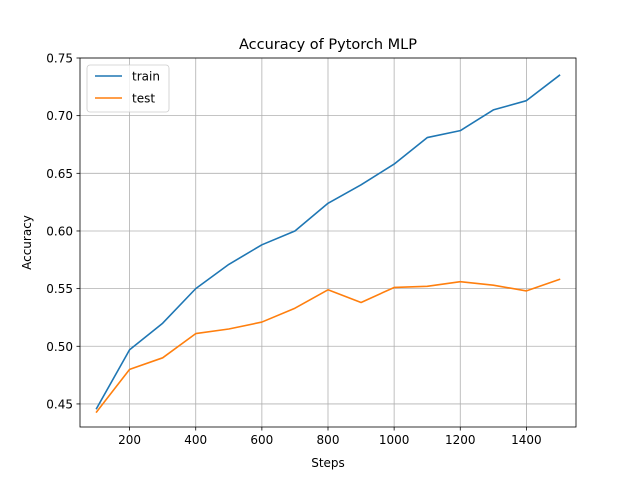  What do you see at coordinates (460, 440) in the screenshot?
I see `x-tick-label: 1200` at bounding box center [460, 440].